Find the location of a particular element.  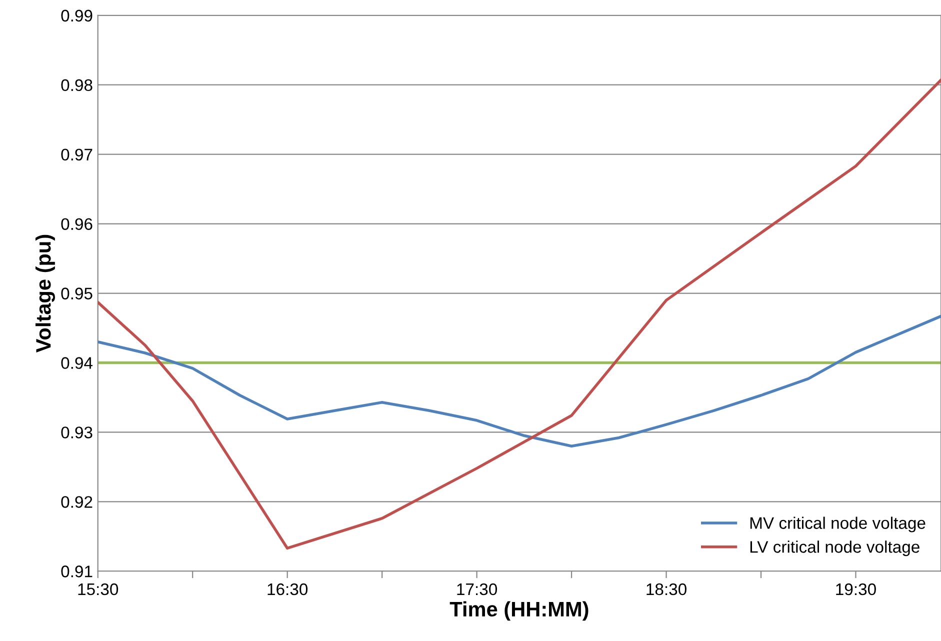

y-tick-label: 0.96 is located at coordinates (76, 224).